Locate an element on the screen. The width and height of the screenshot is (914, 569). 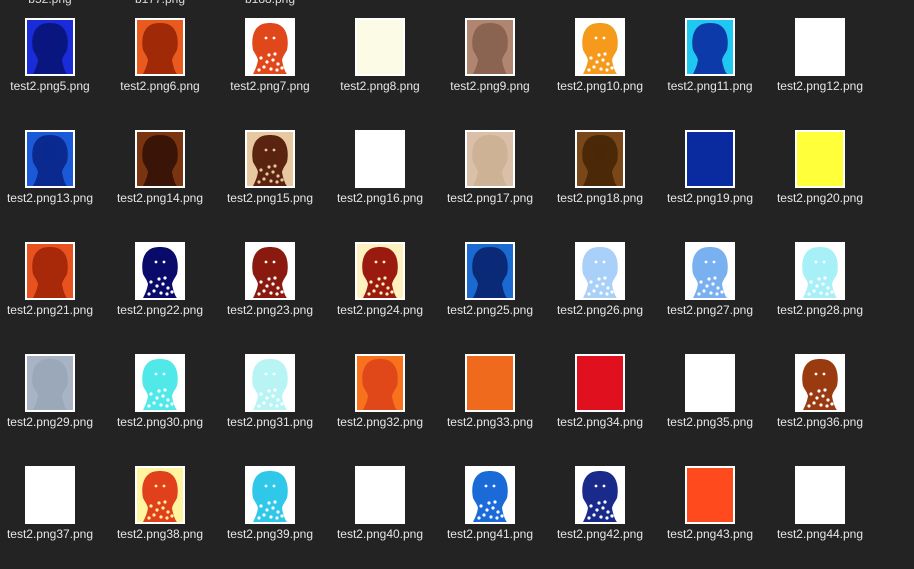
file-name: test2.png14.png is located at coordinates (160, 198).